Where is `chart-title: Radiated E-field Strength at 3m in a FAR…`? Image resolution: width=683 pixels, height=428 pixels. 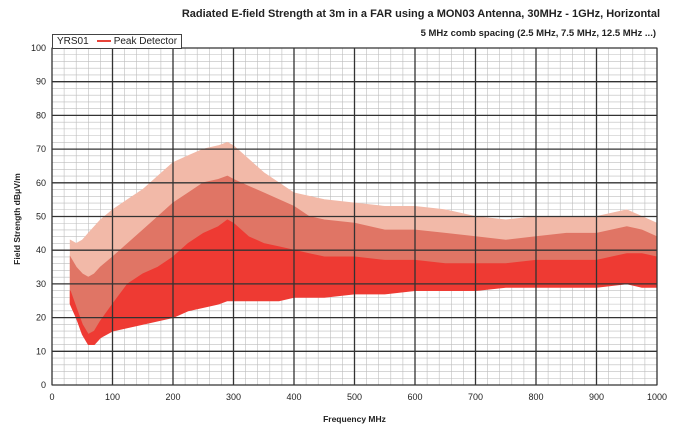
chart-title: Radiated E-field Strength at 3m in a FAR… is located at coordinates (420, 14).